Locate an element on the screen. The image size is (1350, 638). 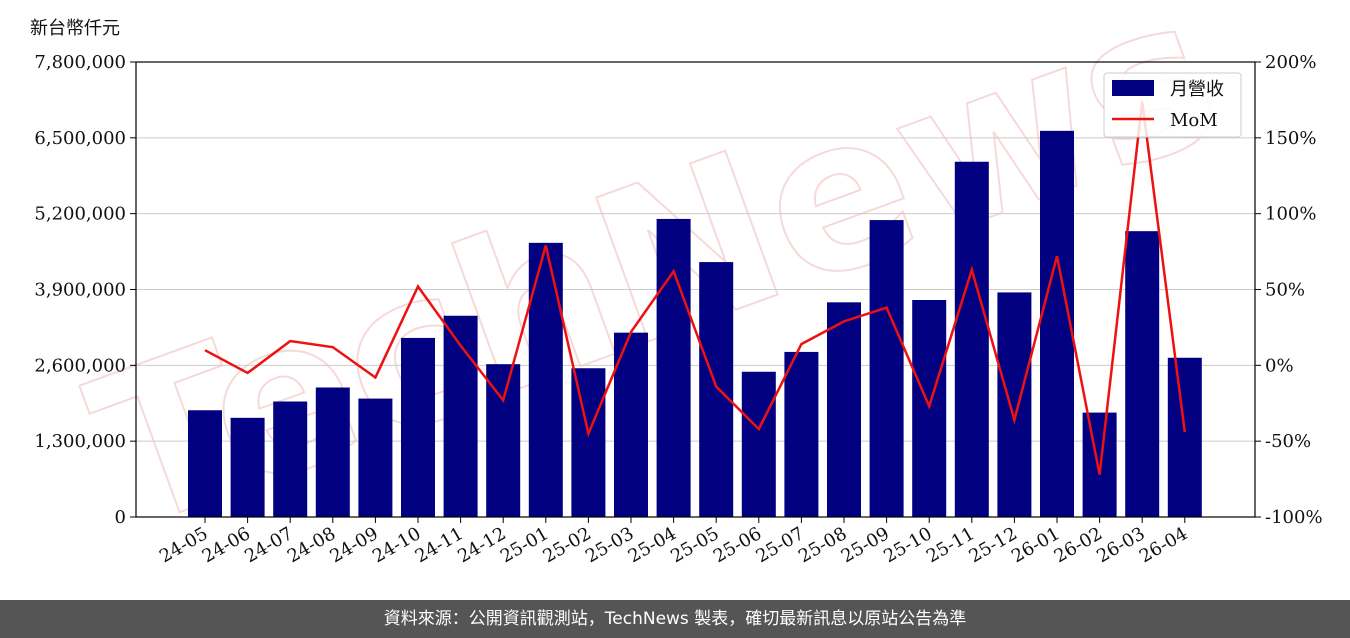
x-tick-label-26-01: 26-01 is located at coordinates (1035, 545).